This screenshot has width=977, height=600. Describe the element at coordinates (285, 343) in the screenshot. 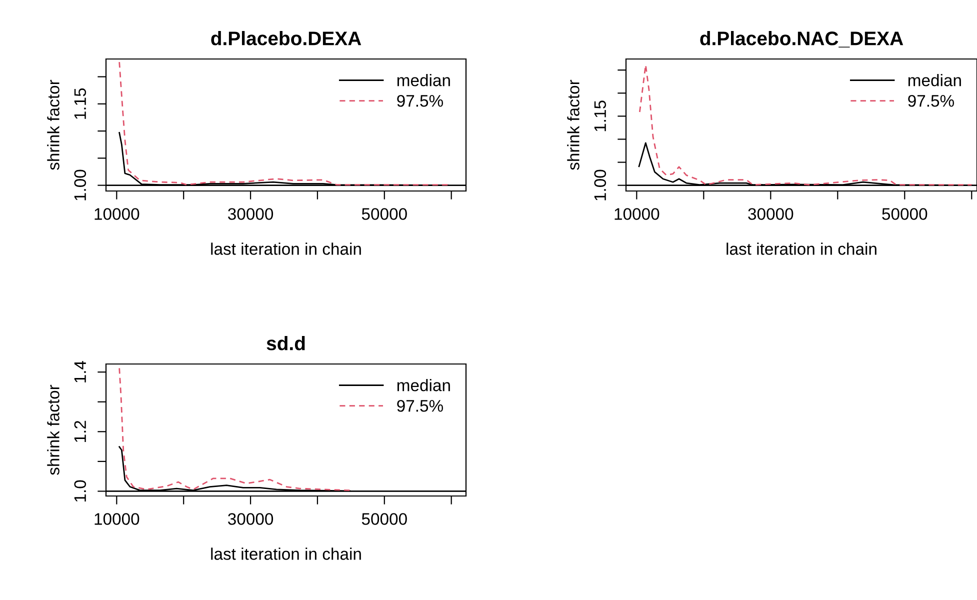

I see `chart-title: sd.d` at that location.